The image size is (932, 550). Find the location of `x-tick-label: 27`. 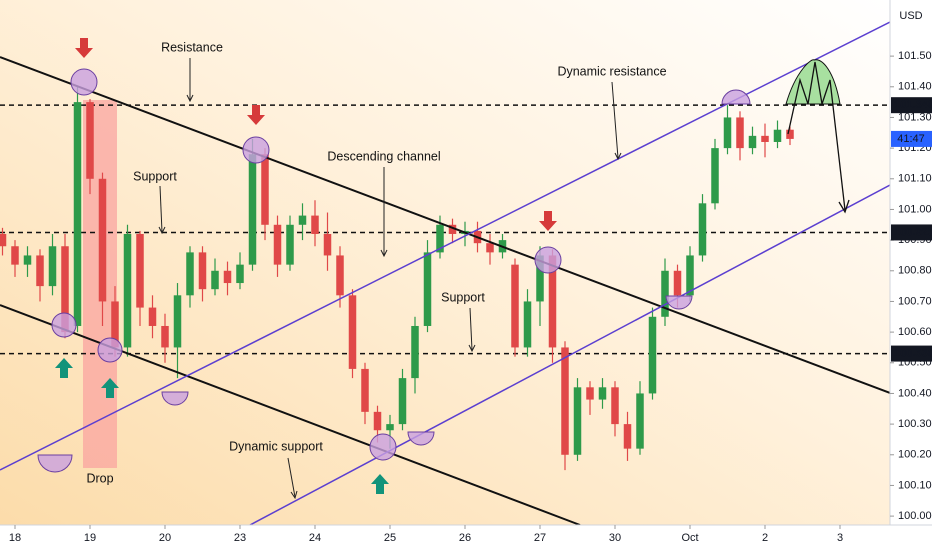

x-tick-label: 27 is located at coordinates (540, 538).